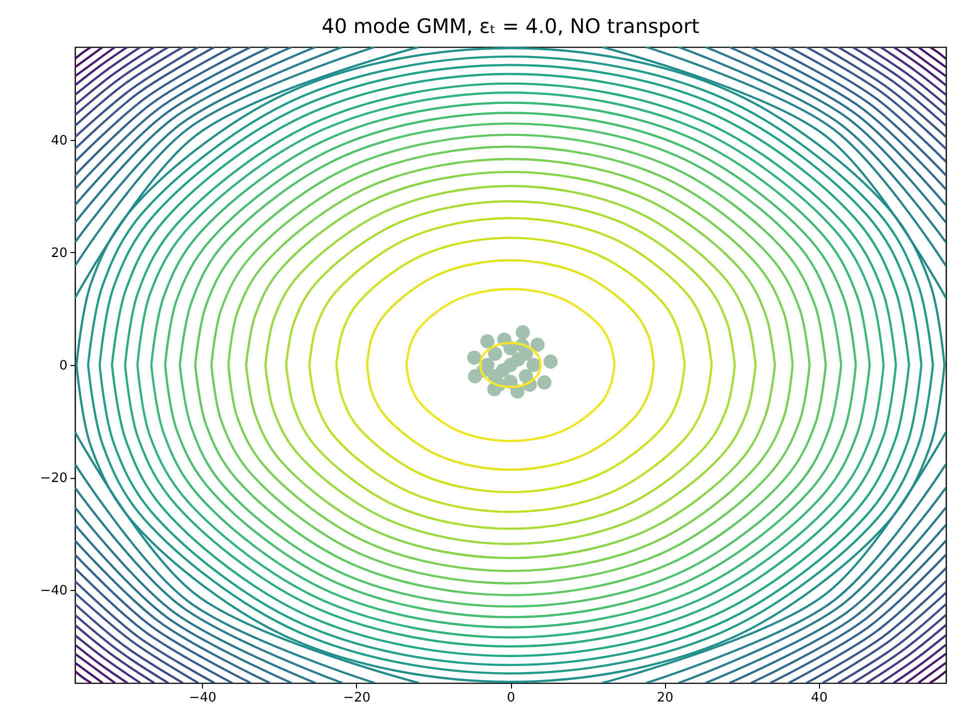 This screenshot has height=714, width=954. I want to click on y-tick-label: 40, so click(59, 140).